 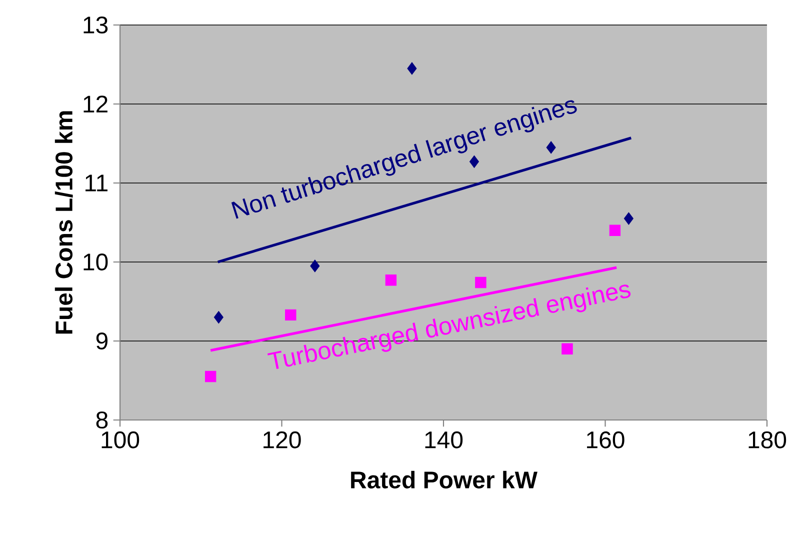 I want to click on x-tick-label: 120, so click(x=282, y=439).